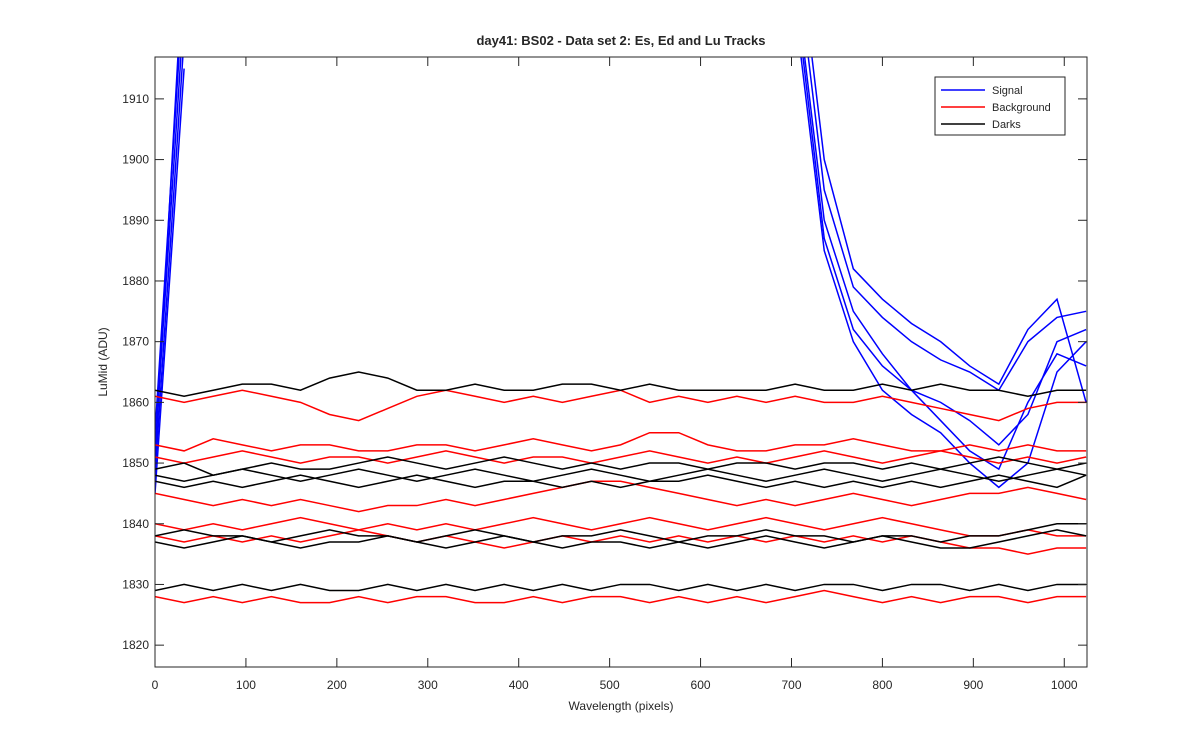 The image size is (1200, 750). What do you see at coordinates (135, 220) in the screenshot?
I see `y-tick-label: 1890` at bounding box center [135, 220].